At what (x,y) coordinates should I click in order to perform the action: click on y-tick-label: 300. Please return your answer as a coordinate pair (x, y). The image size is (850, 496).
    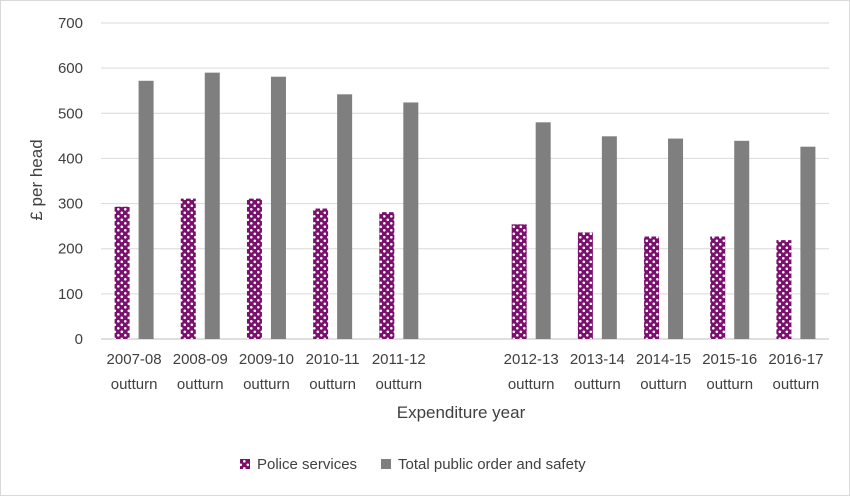
    Looking at the image, I should click on (70, 204).